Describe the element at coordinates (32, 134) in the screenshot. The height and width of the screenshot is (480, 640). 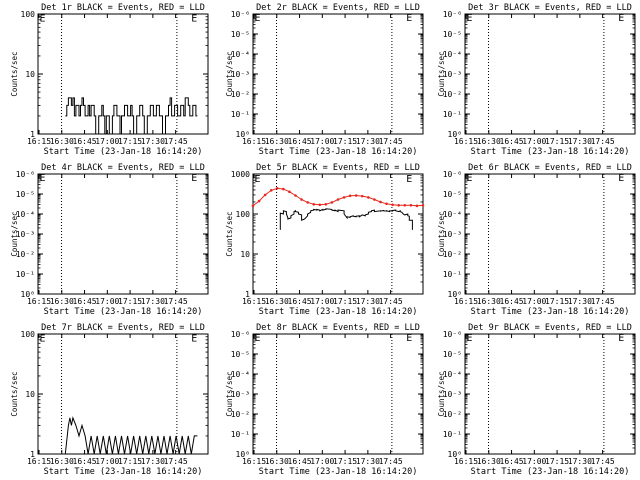
I see `y-tick-label: 1` at that location.